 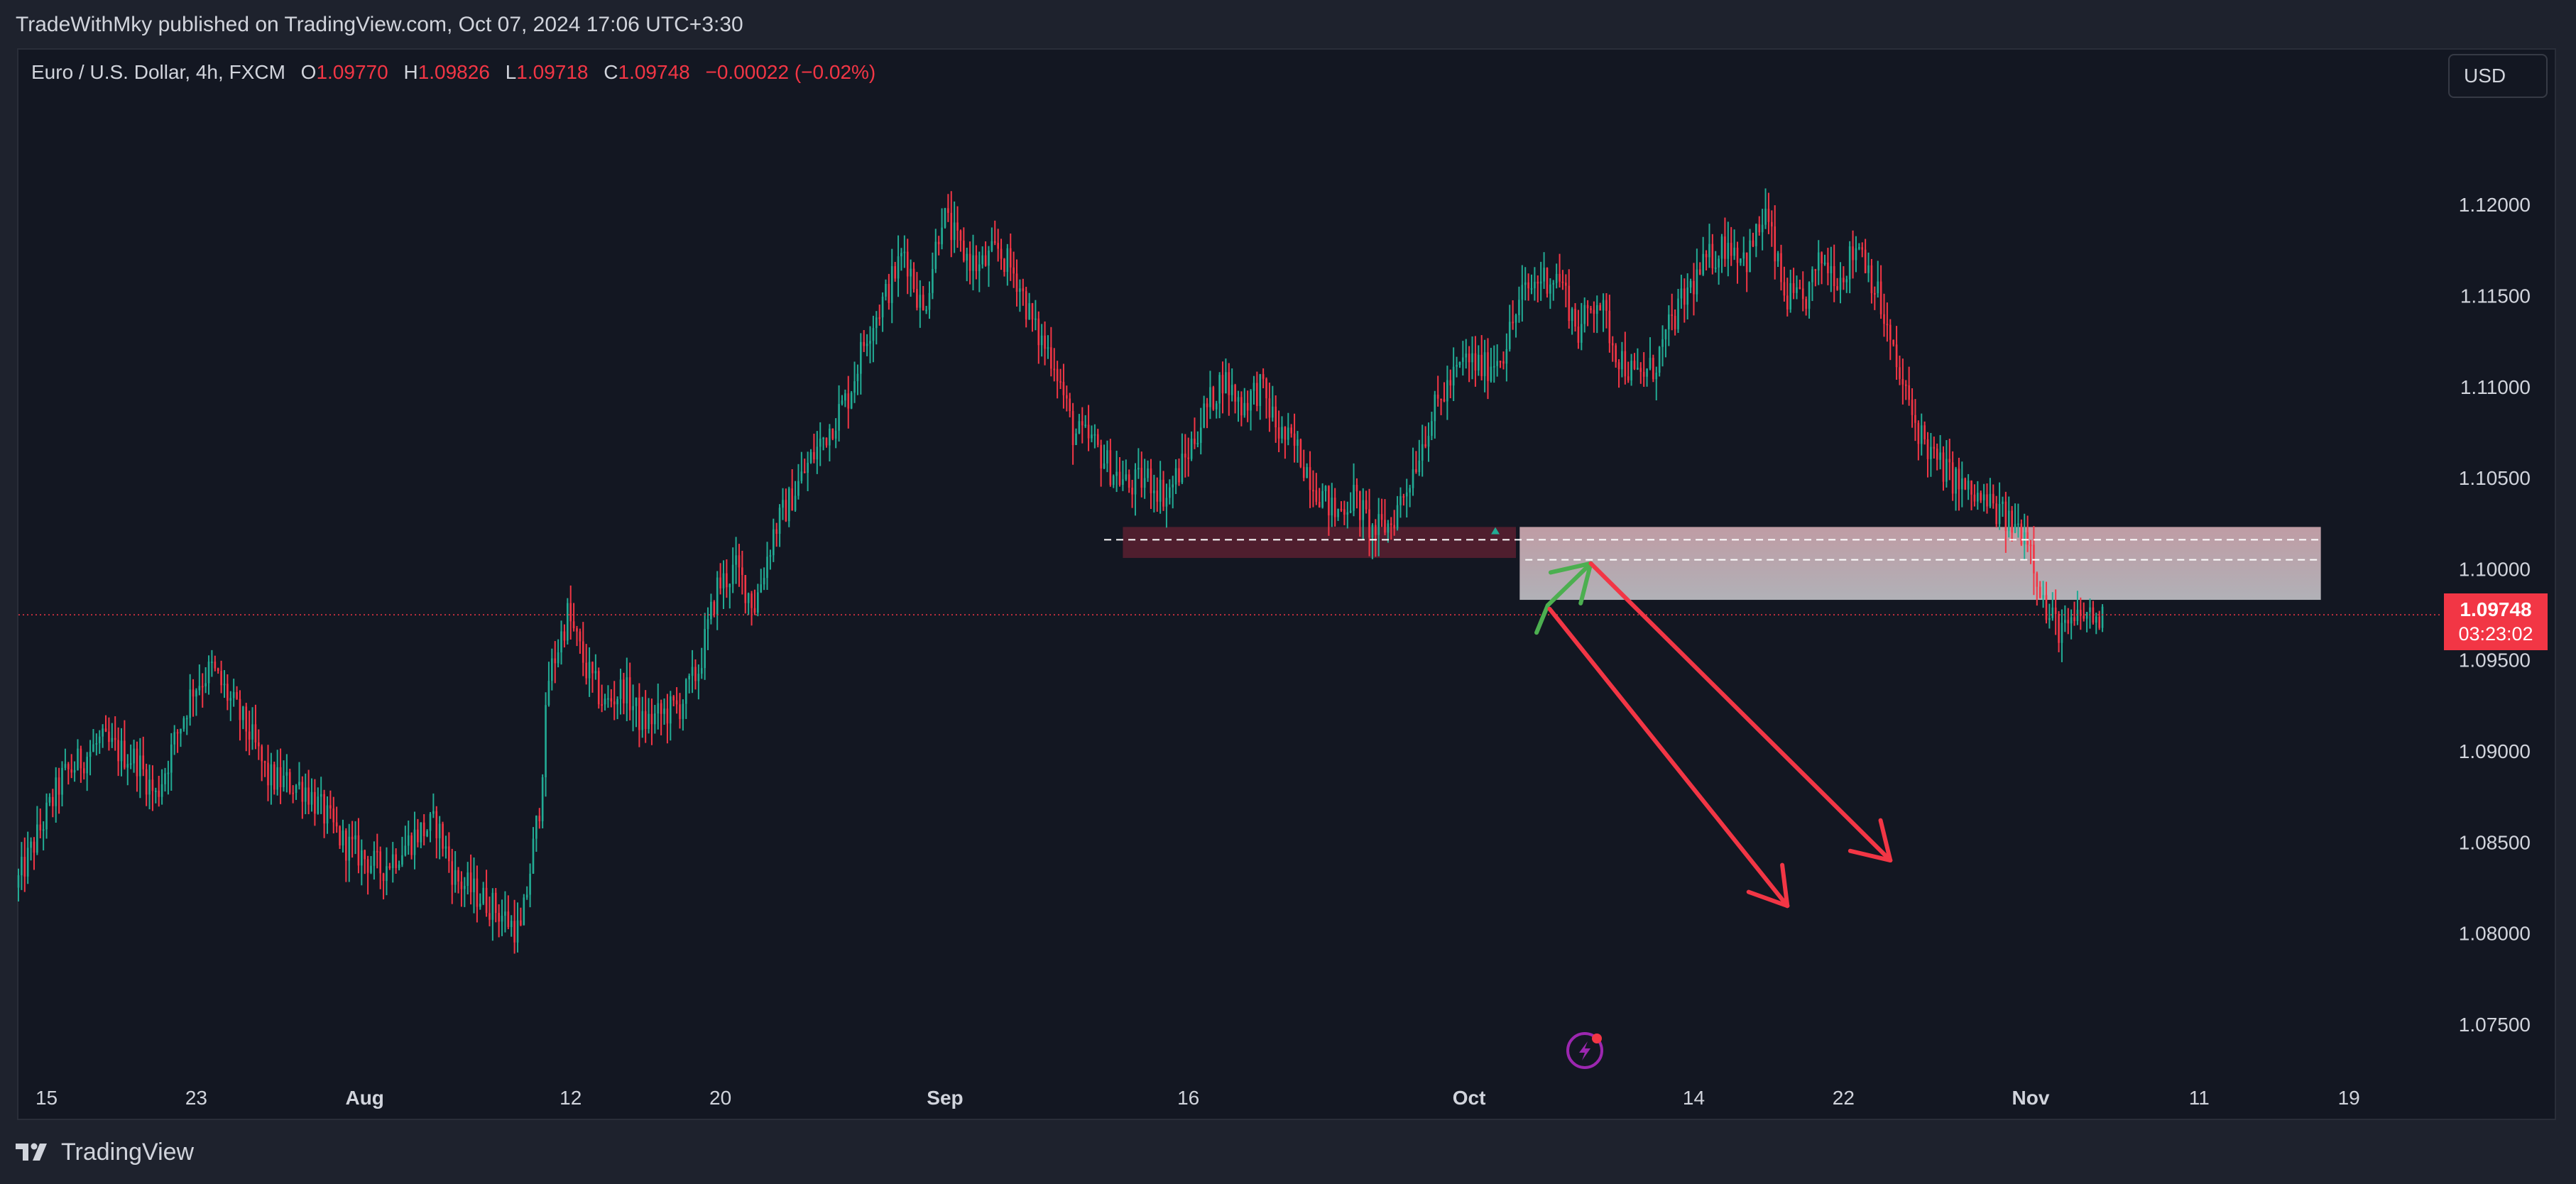 I want to click on high-value: 1.09826, so click(x=453, y=72).